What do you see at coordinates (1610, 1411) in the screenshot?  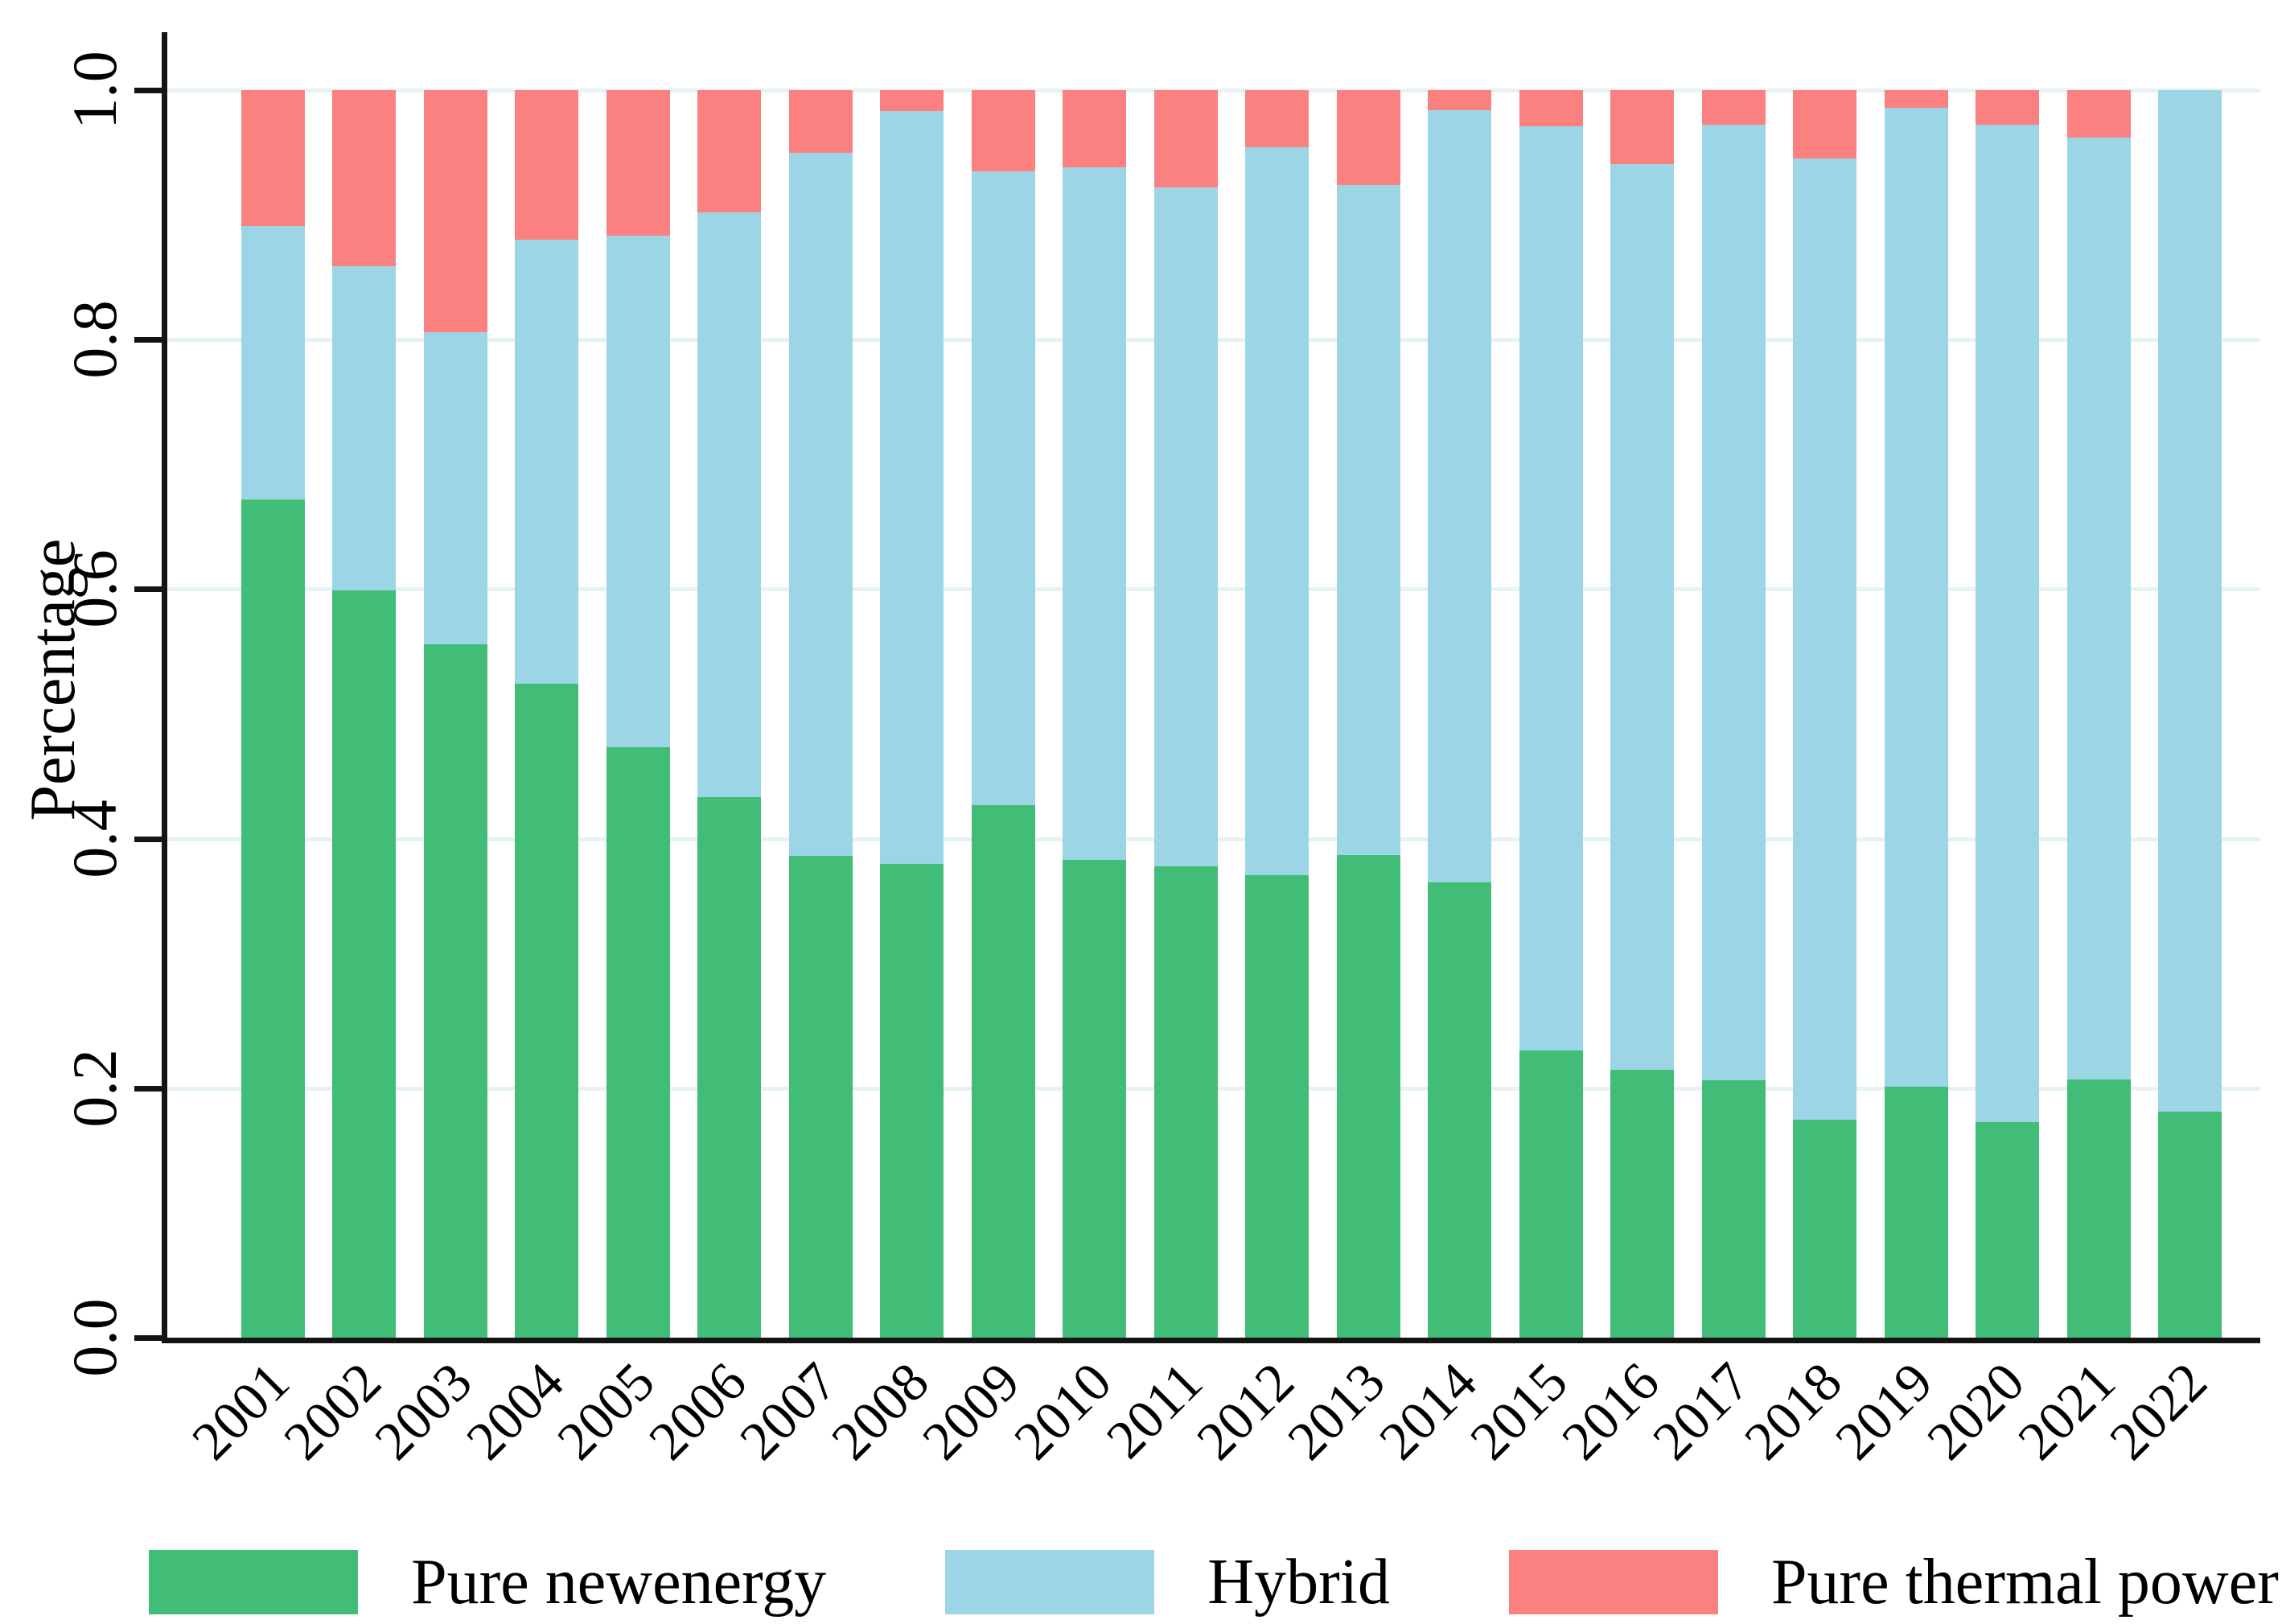 I see `x-tick-label: 2016` at bounding box center [1610, 1411].